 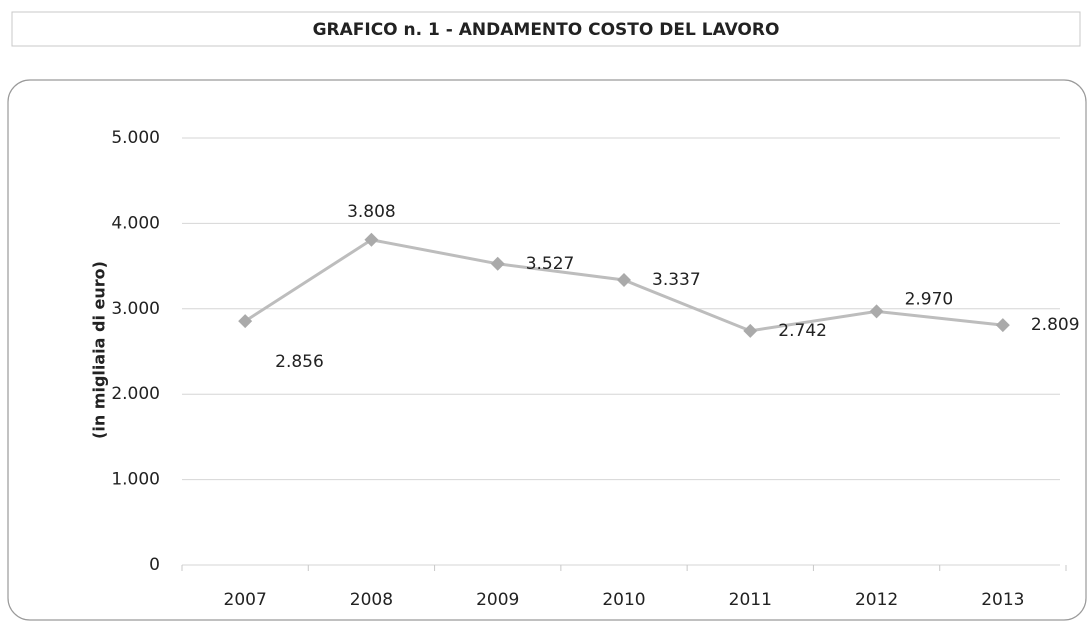 What do you see at coordinates (135, 138) in the screenshot?
I see `y-tick-label: 5.000` at bounding box center [135, 138].